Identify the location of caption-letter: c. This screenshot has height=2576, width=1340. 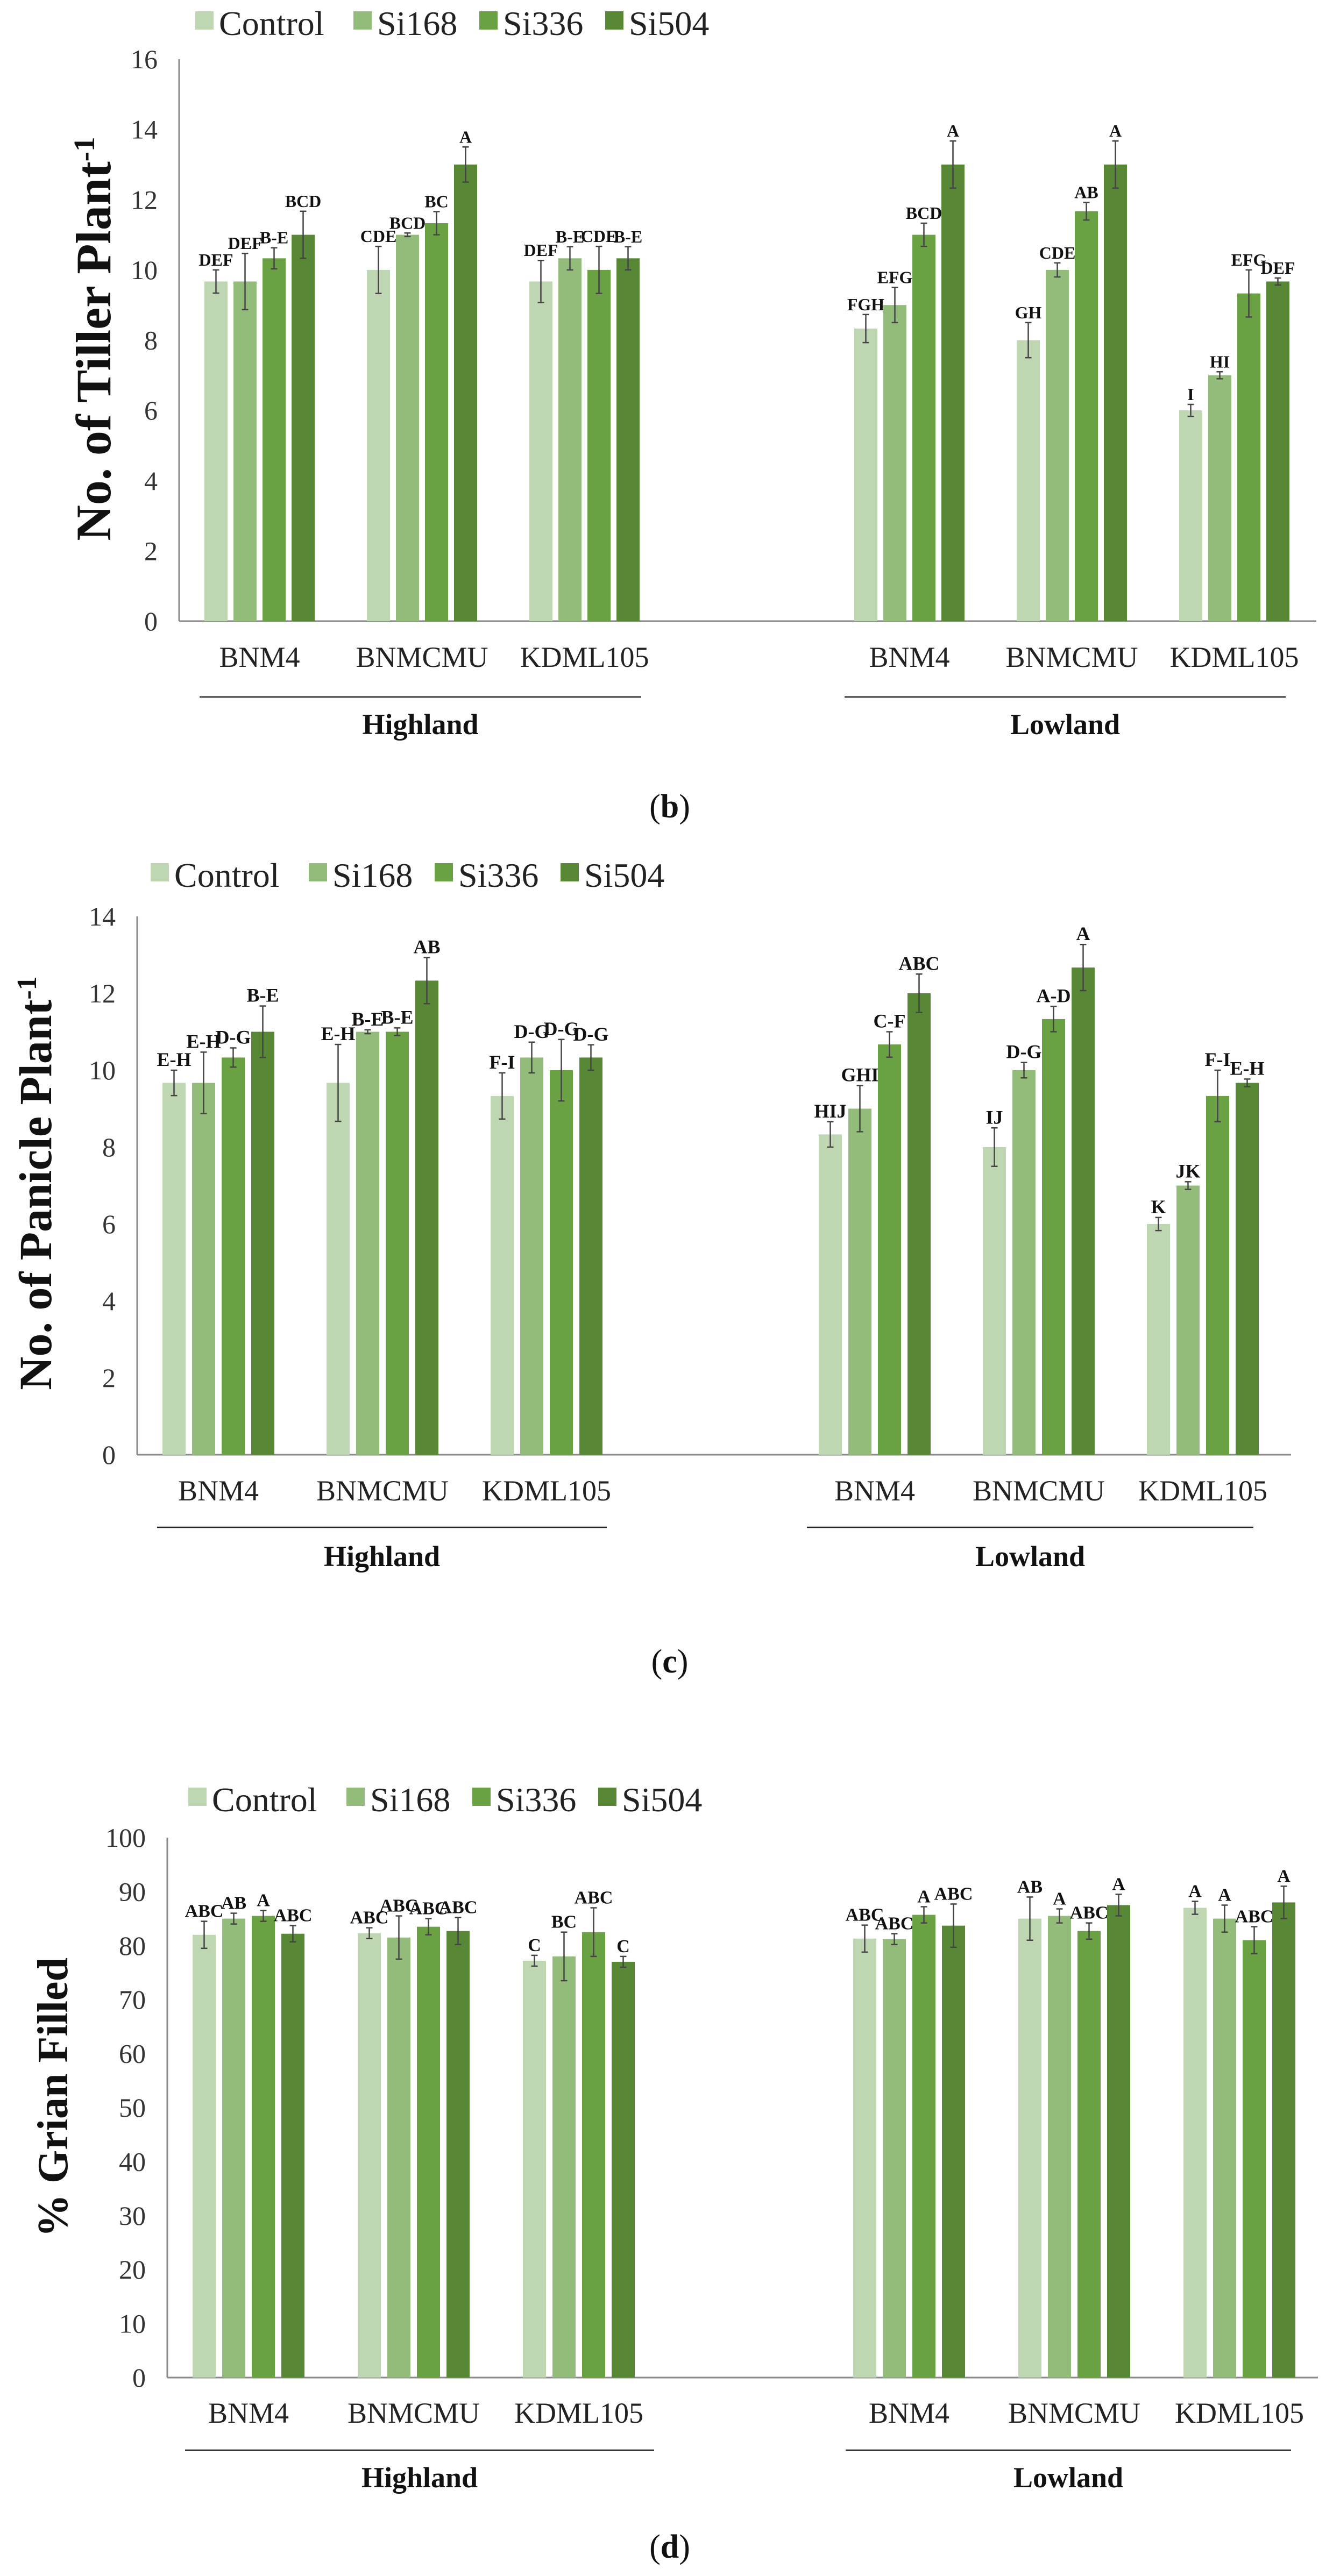
(670, 1661).